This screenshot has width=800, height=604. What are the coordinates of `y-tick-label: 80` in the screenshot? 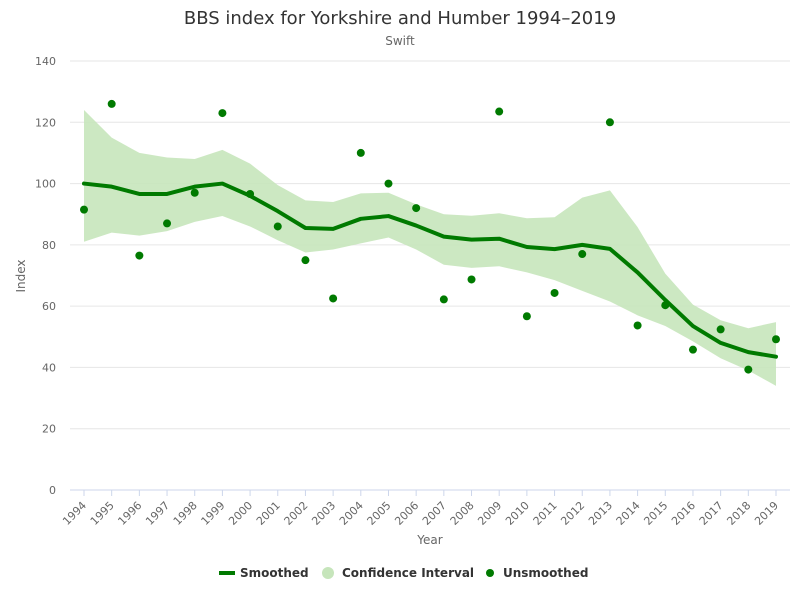 It's located at (49, 245).